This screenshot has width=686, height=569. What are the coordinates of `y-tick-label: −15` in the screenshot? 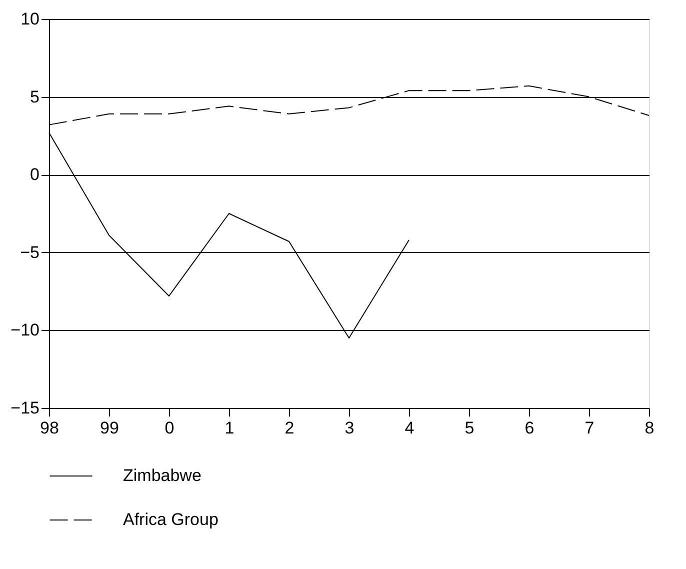 It's located at (25, 408).